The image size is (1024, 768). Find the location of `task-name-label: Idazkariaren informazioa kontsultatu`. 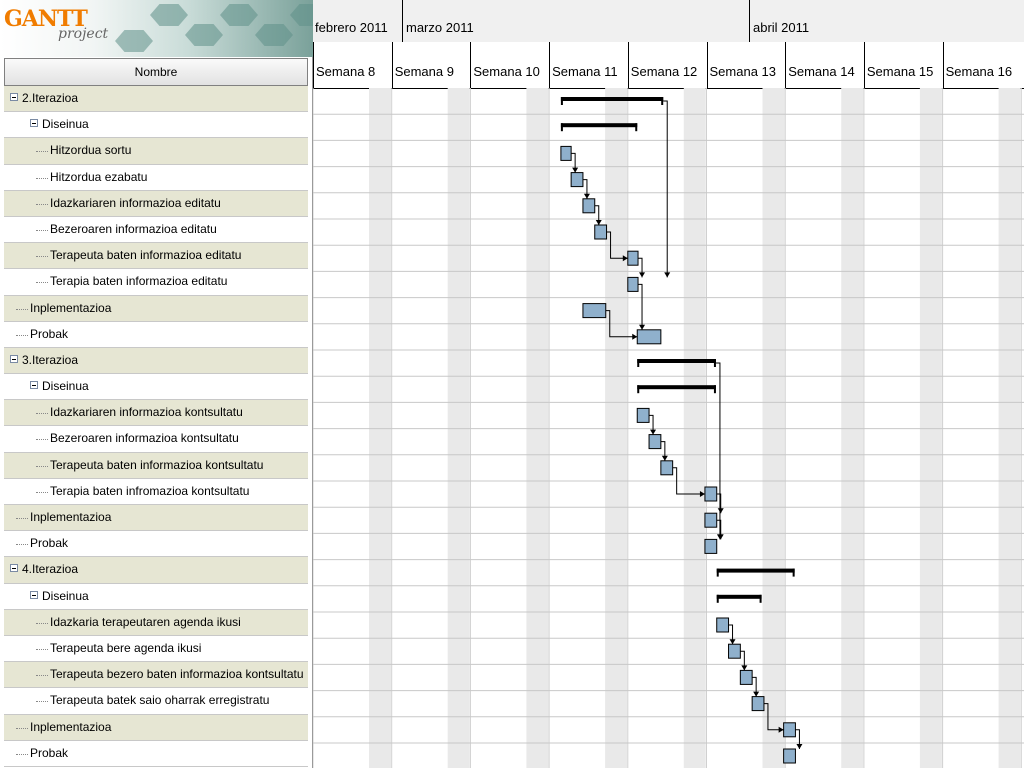

task-name-label: Idazkariaren informazioa kontsultatu is located at coordinates (146, 412).